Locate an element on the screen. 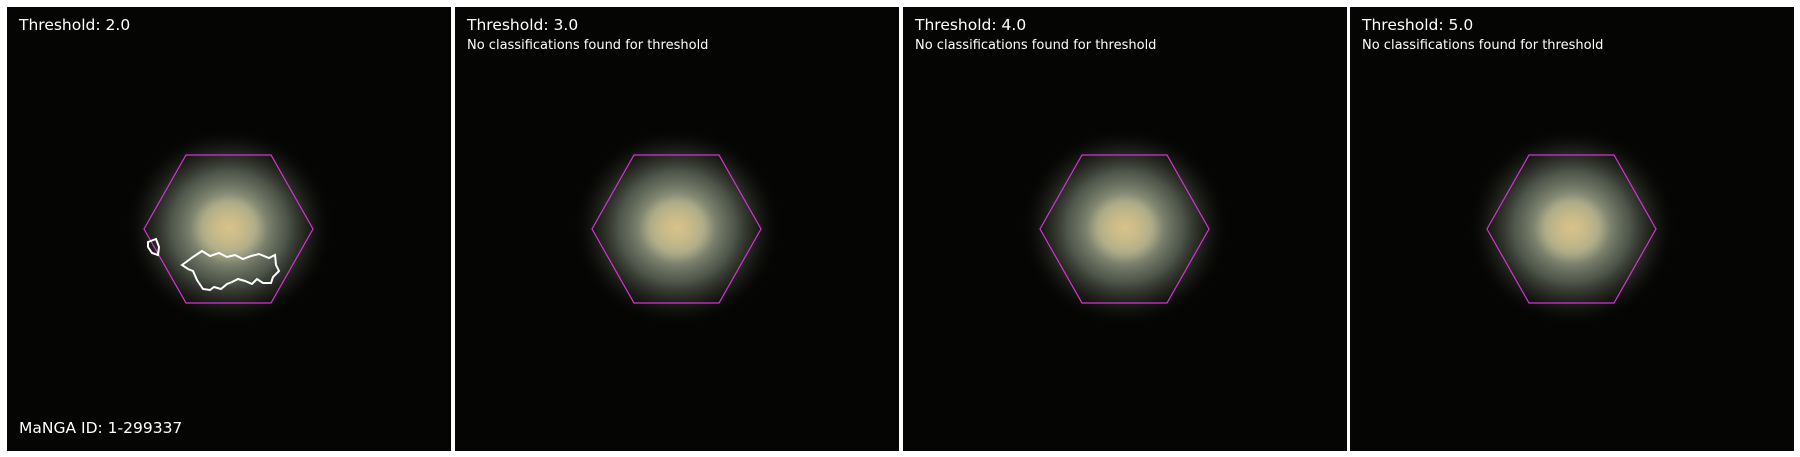 The width and height of the screenshot is (1800, 457). classification-contour-main is located at coordinates (230, 270).